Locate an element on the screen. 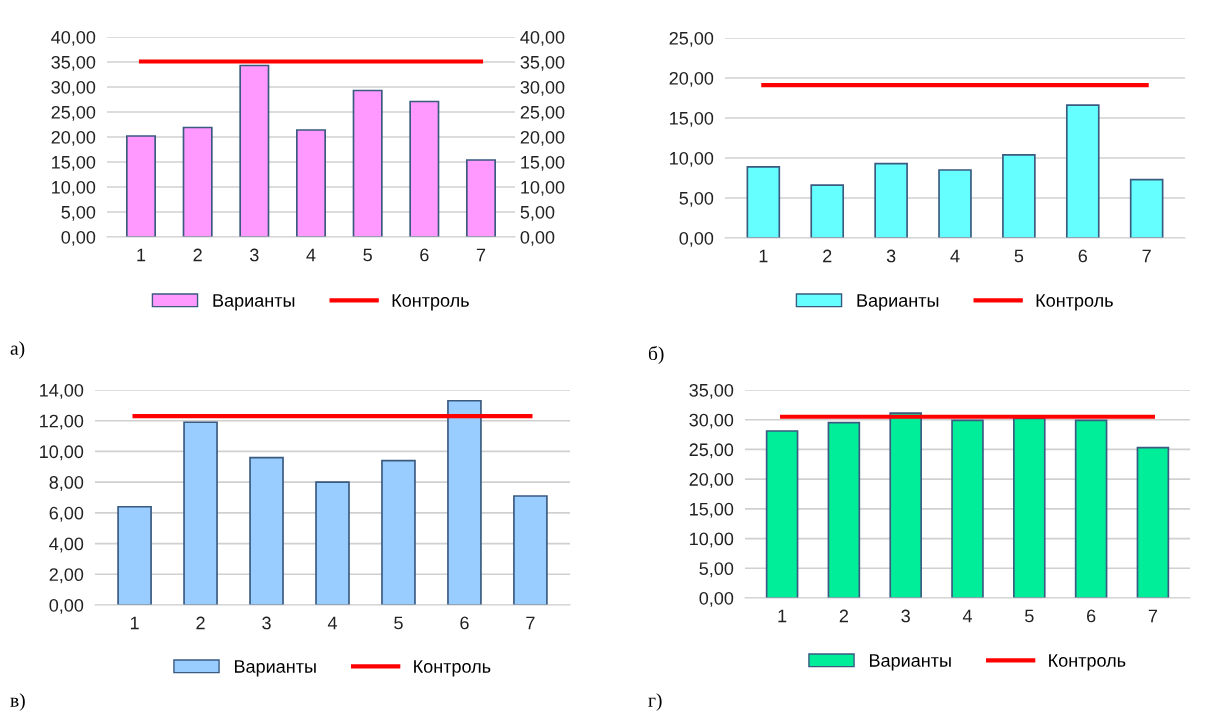  y2-tick-label: 0,00 is located at coordinates (537, 238).